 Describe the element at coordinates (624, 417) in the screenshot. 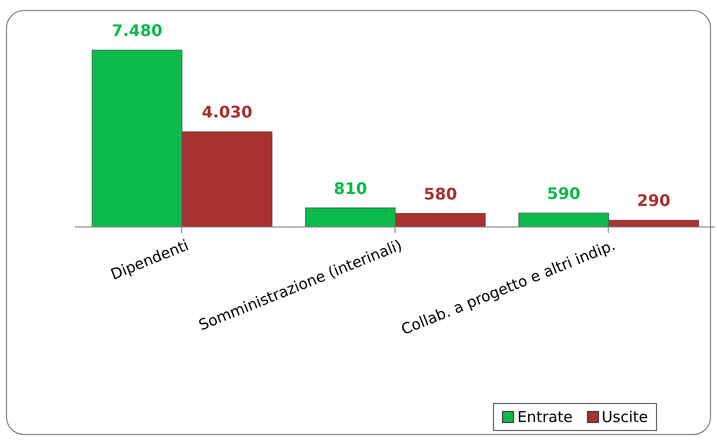

I see `legend-label: Uscite` at that location.